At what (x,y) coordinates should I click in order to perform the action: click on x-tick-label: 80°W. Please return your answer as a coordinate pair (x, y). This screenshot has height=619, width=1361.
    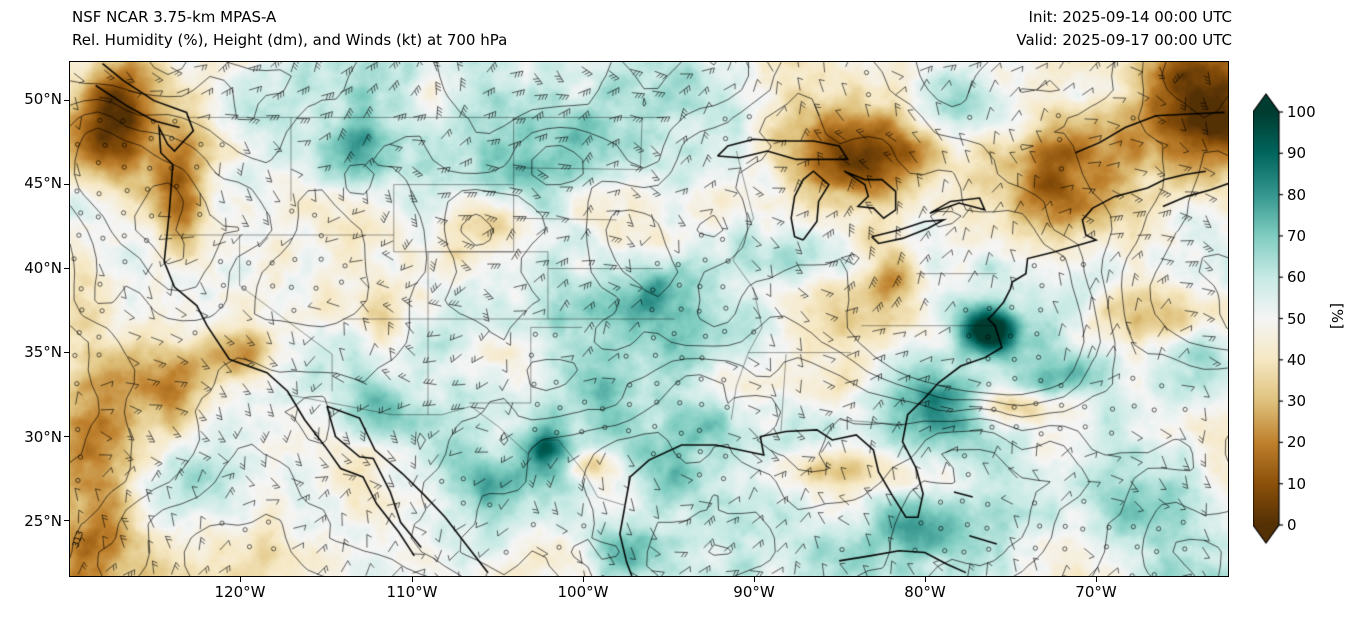
    Looking at the image, I should click on (925, 592).